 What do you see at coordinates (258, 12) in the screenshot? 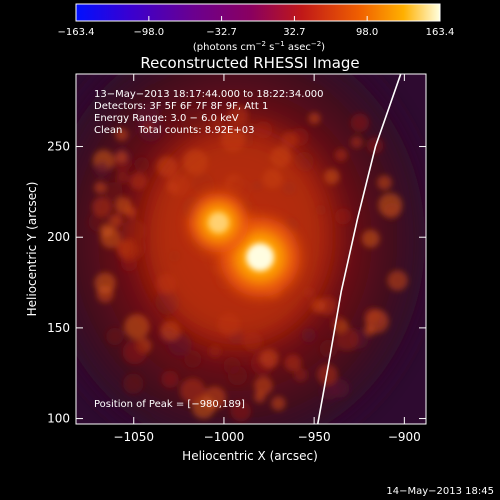
I see `colorbar-gradient` at bounding box center [258, 12].